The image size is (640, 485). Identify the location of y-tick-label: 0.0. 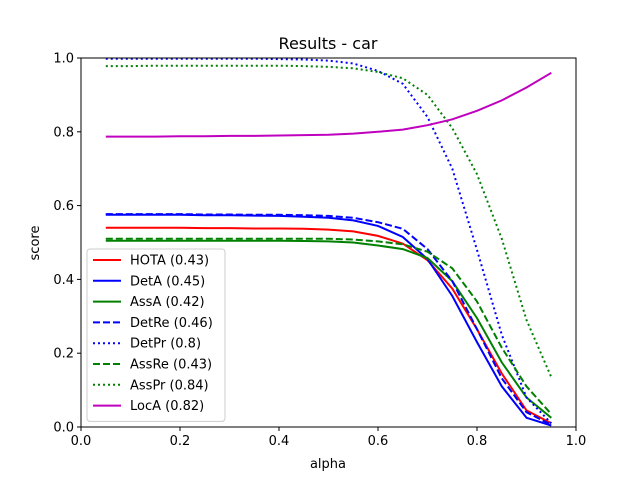
(63, 428).